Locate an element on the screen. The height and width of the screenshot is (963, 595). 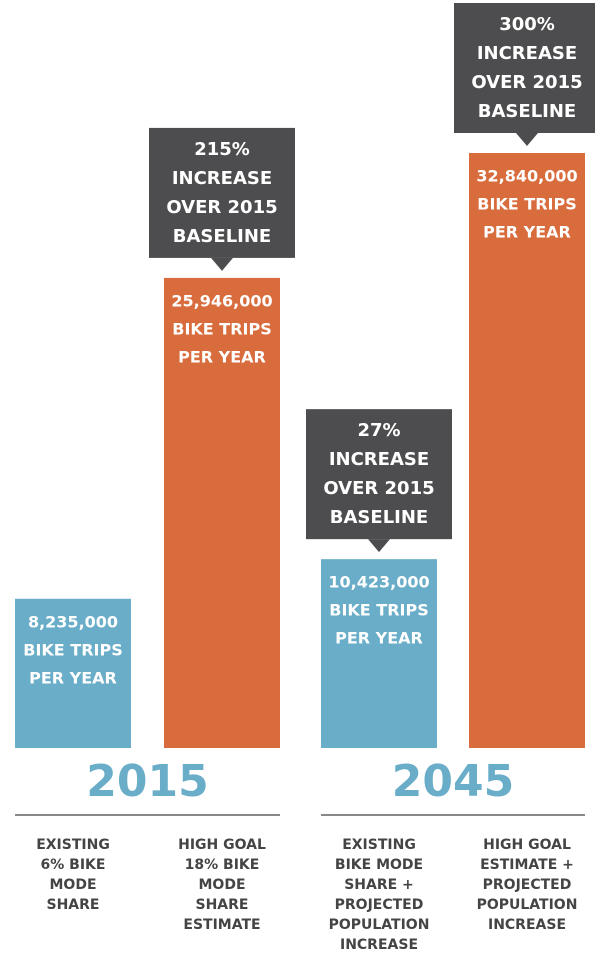
callout-text: 215% is located at coordinates (222, 149).